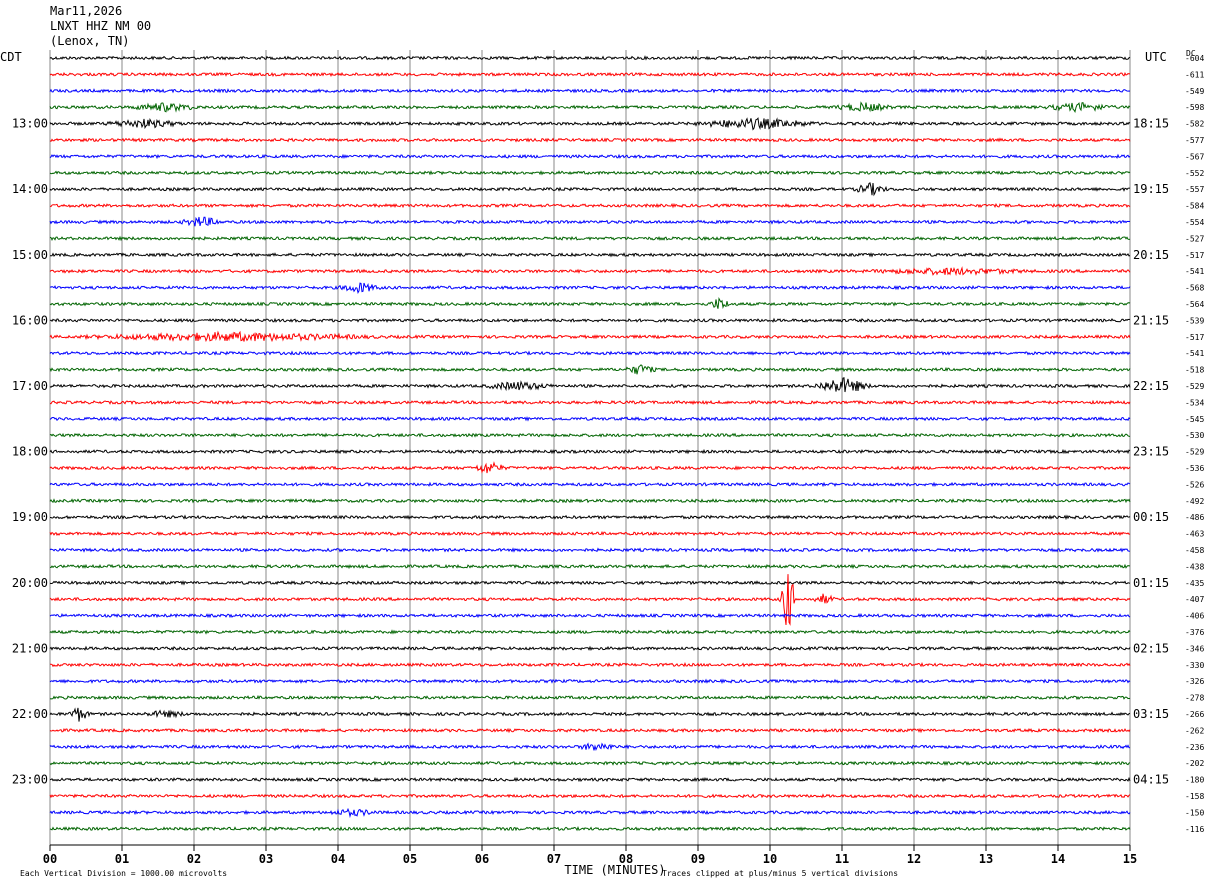 The image size is (1210, 886). I want to click on x-tick-label-00: 00, so click(50, 859).